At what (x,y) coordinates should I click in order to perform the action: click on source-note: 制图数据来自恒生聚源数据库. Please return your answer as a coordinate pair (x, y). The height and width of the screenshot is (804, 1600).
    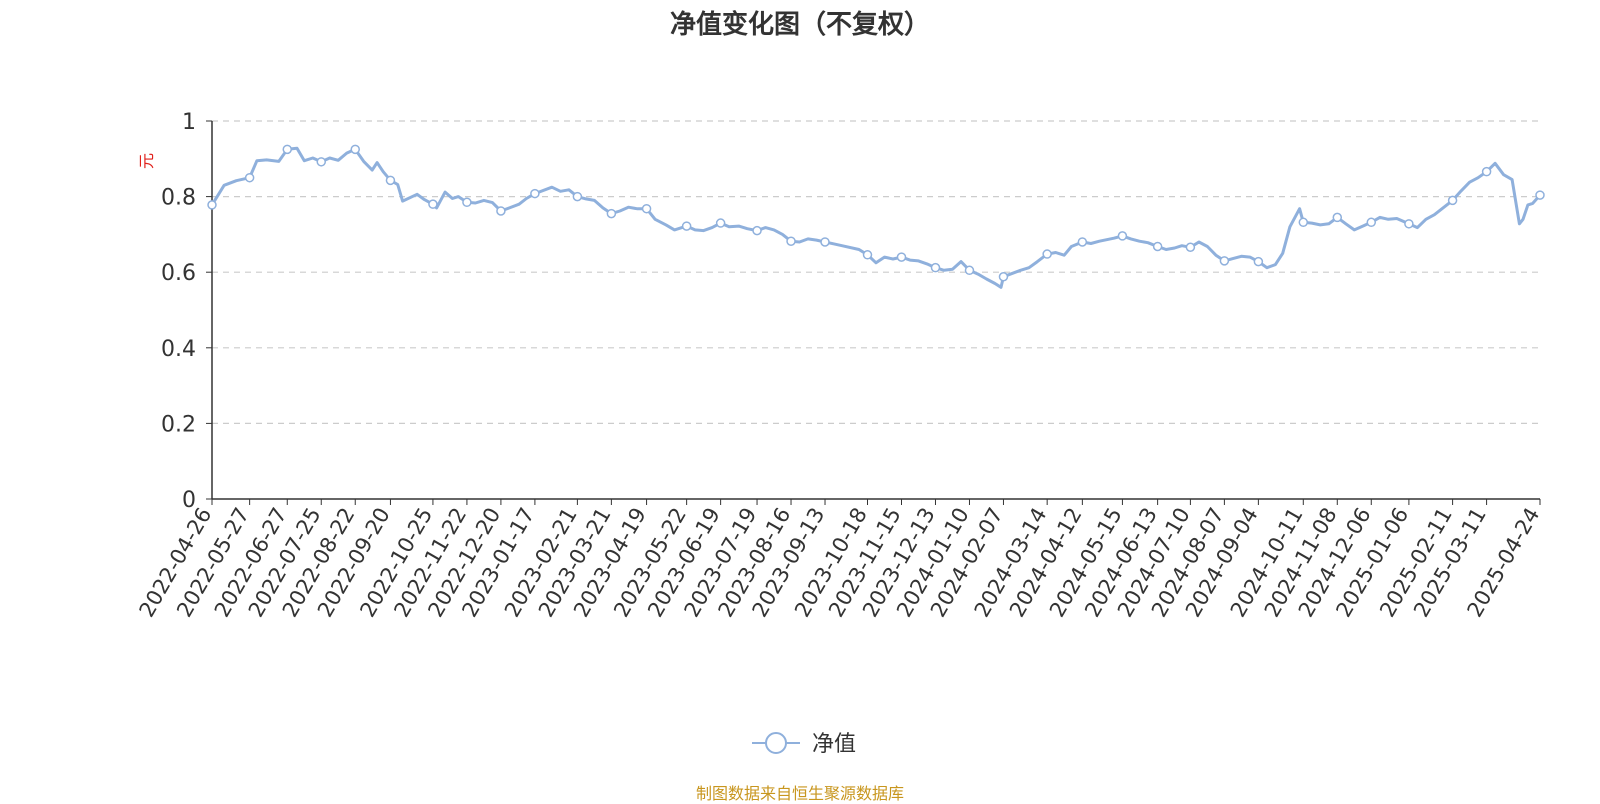
    Looking at the image, I should click on (799, 793).